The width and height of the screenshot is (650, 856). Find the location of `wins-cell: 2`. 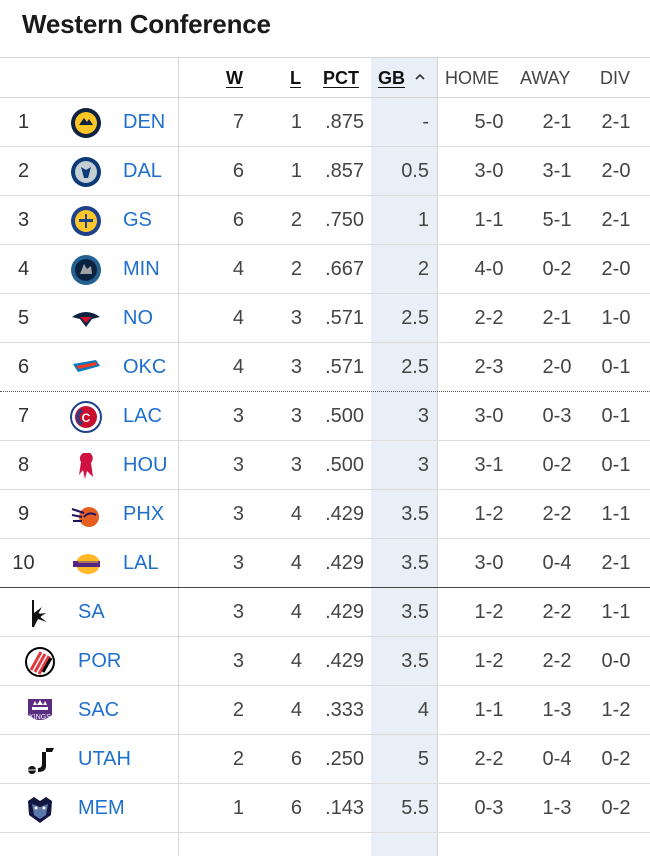

wins-cell: 2 is located at coordinates (238, 759).